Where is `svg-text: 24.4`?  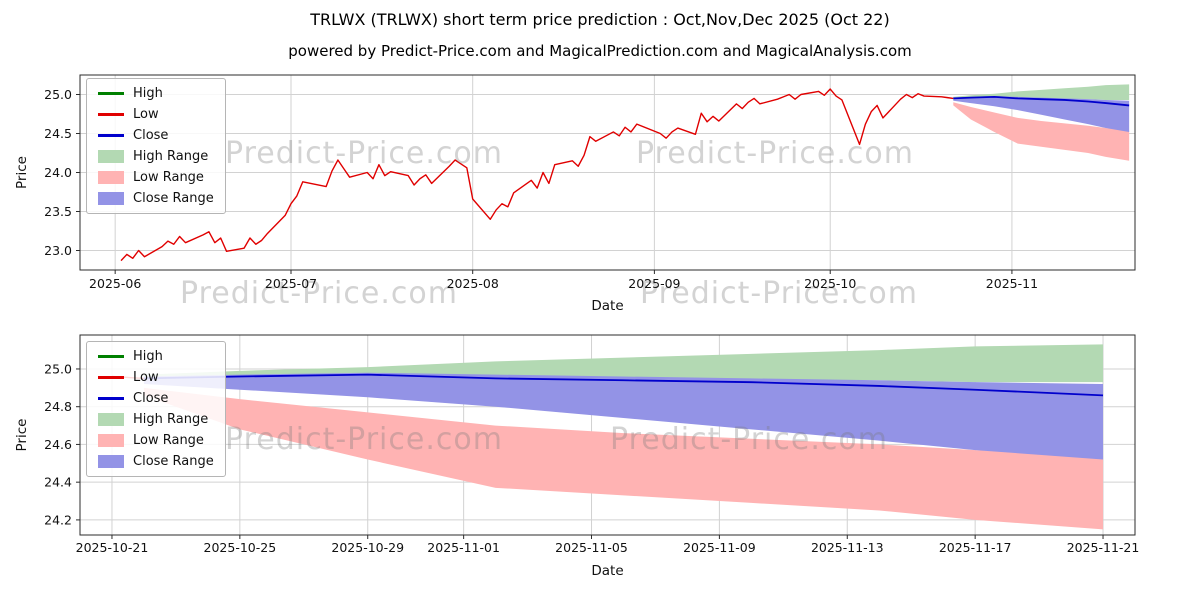
svg-text: 24.4 is located at coordinates (58, 482).